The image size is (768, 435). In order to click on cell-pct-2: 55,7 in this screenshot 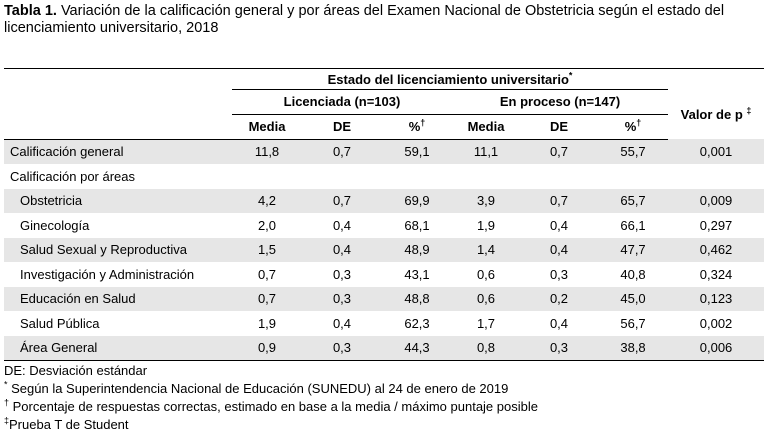, I will do `click(633, 151)`.